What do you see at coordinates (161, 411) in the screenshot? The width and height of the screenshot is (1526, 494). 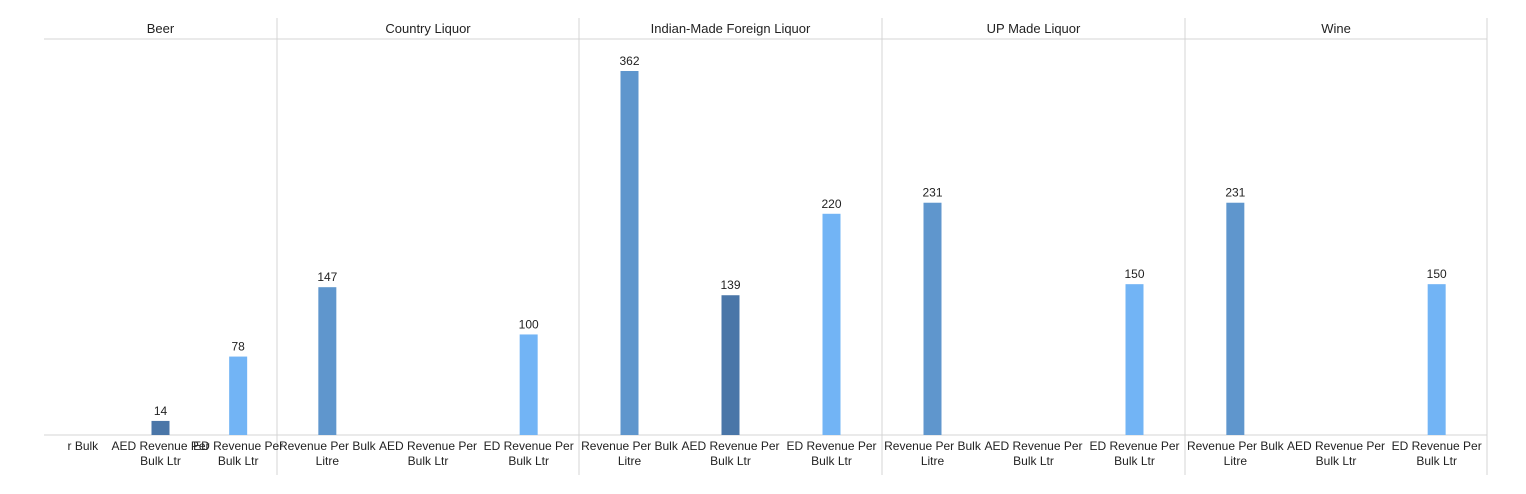 I see `data-label: 14` at bounding box center [161, 411].